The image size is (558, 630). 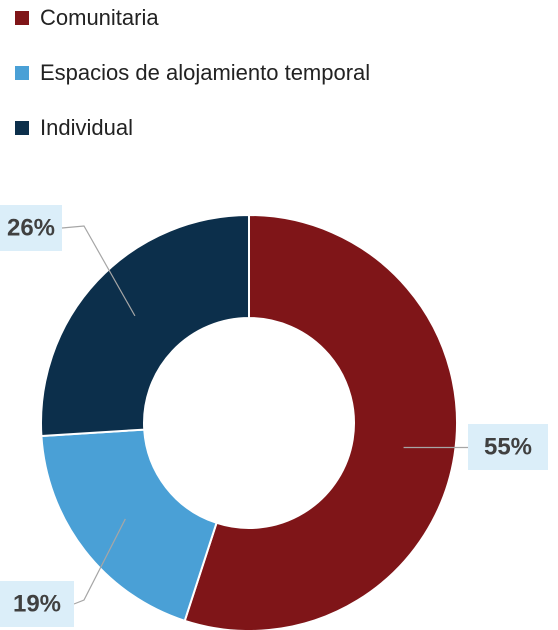 I want to click on data-label: 26%, so click(x=31, y=227).